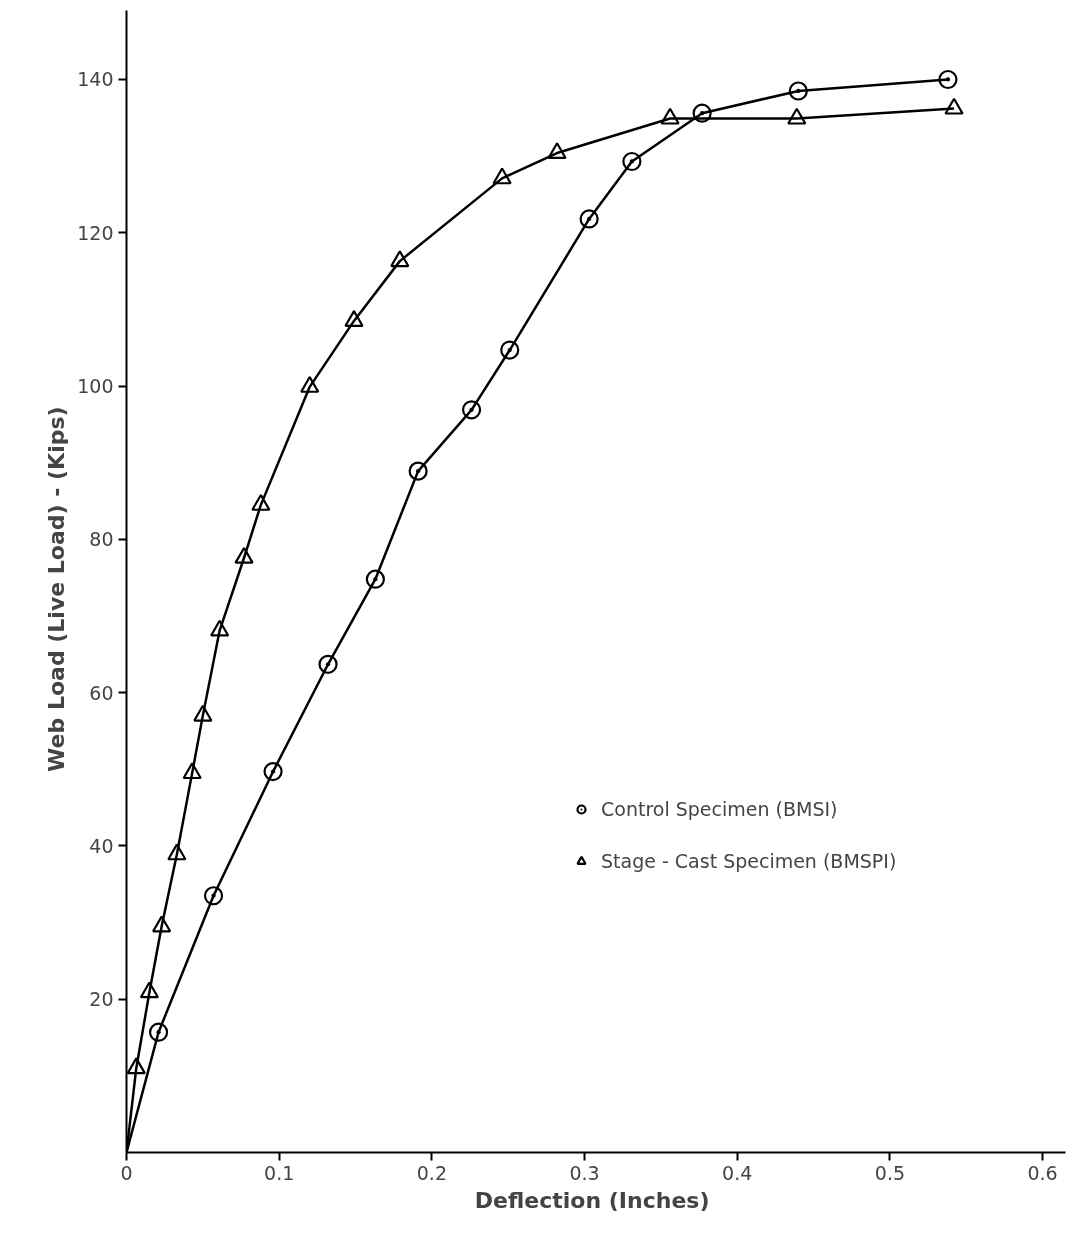  Describe the element at coordinates (737, 1172) in the screenshot. I see `x-tick-label: 0.4` at that location.